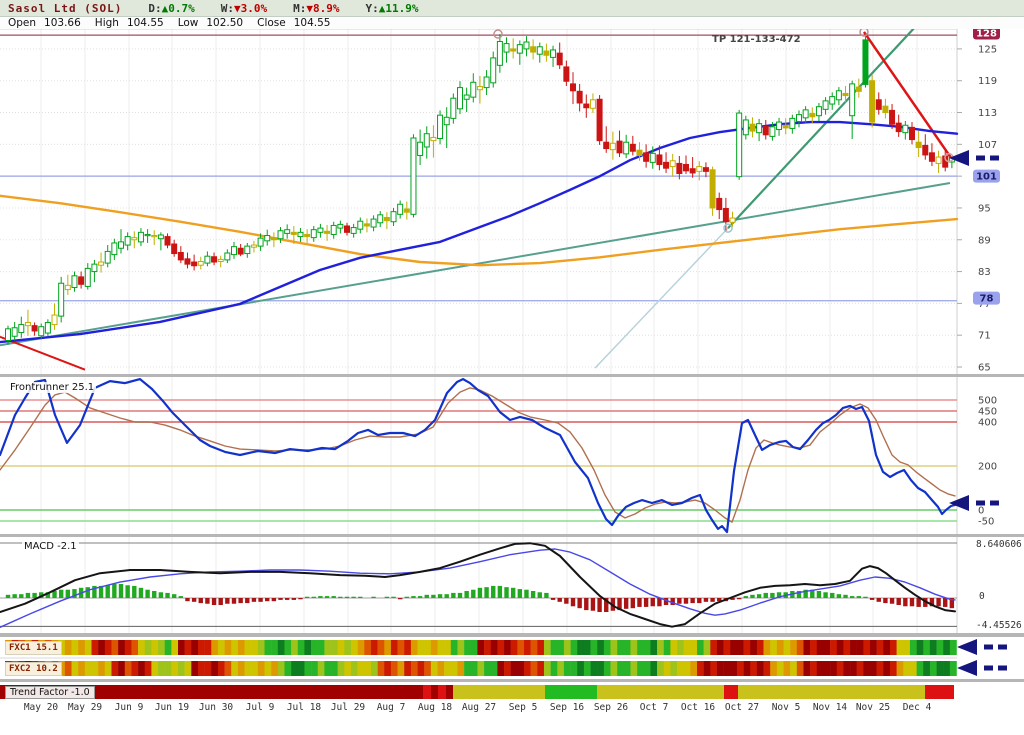 This screenshot has height=735, width=1024. Describe the element at coordinates (512, 635) in the screenshot. I see `panel-separator` at that location.